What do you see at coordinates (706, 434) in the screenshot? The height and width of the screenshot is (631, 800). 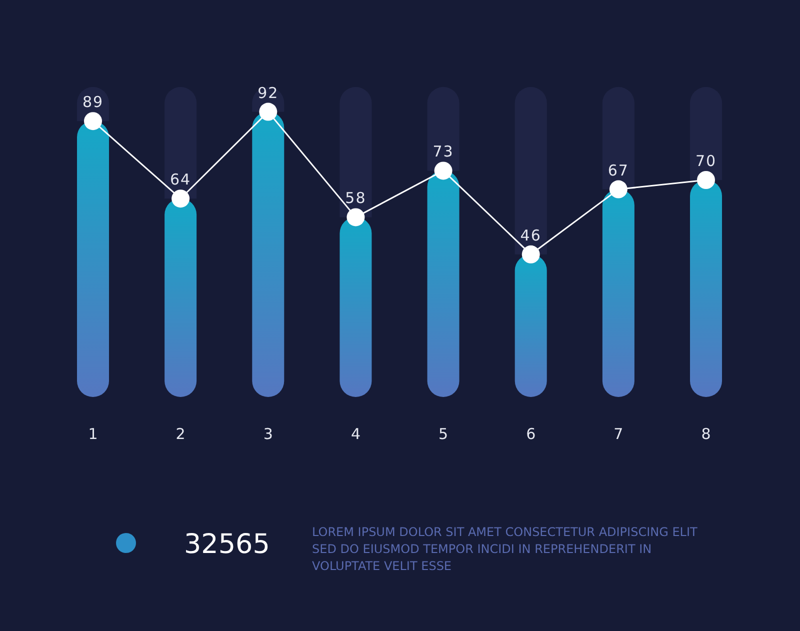 I see `x-tick-label: 8` at bounding box center [706, 434].